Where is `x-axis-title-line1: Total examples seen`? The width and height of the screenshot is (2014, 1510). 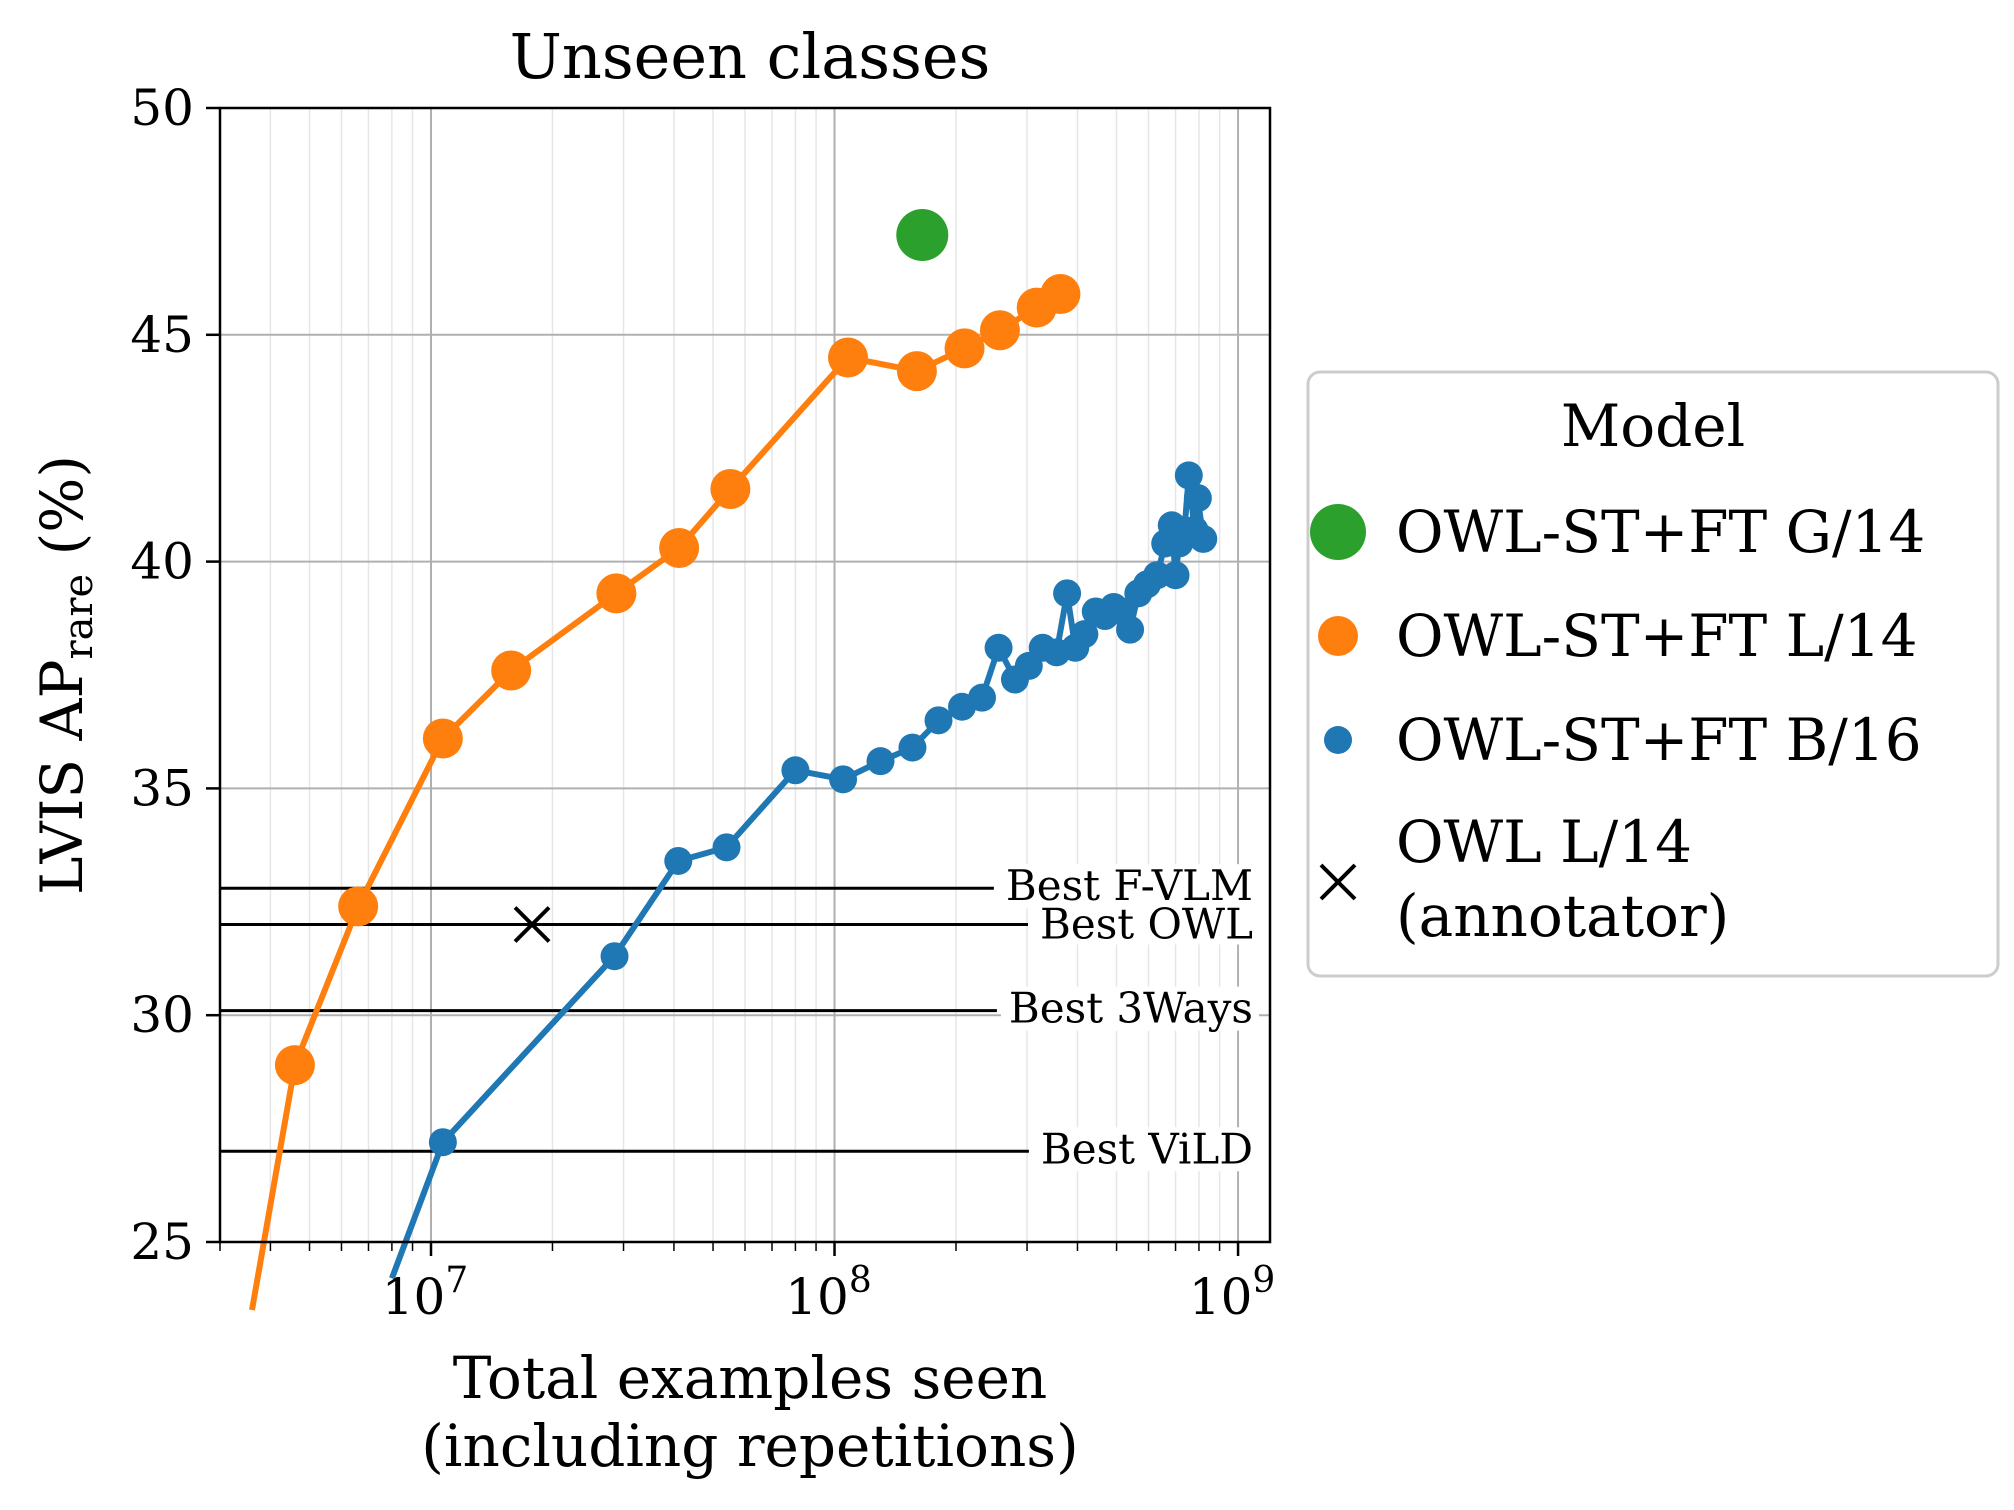
x-axis-title-line1: Total examples seen is located at coordinates (750, 1378).